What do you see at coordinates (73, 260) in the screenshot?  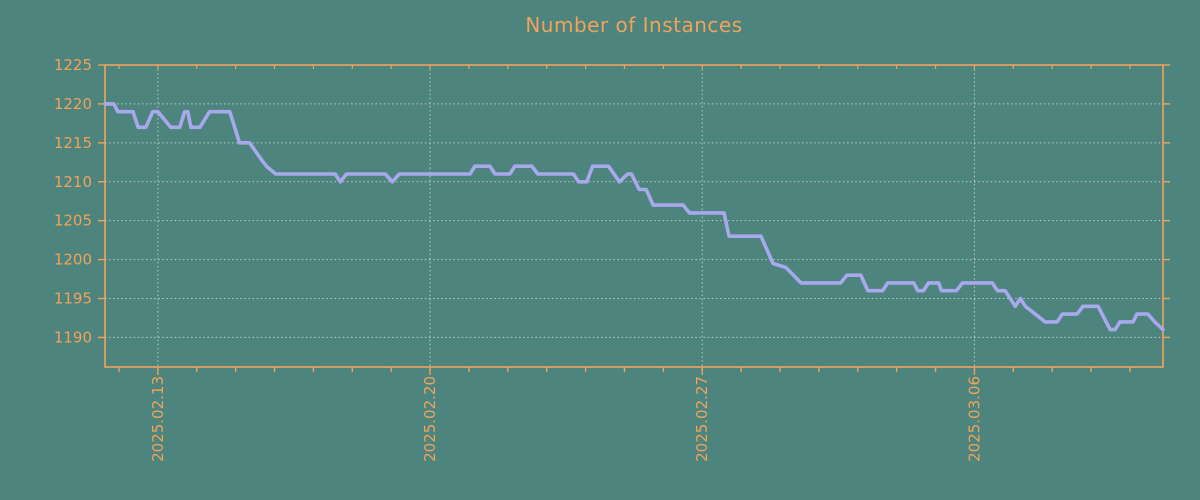 I see `y-tick-label: 1200` at bounding box center [73, 260].